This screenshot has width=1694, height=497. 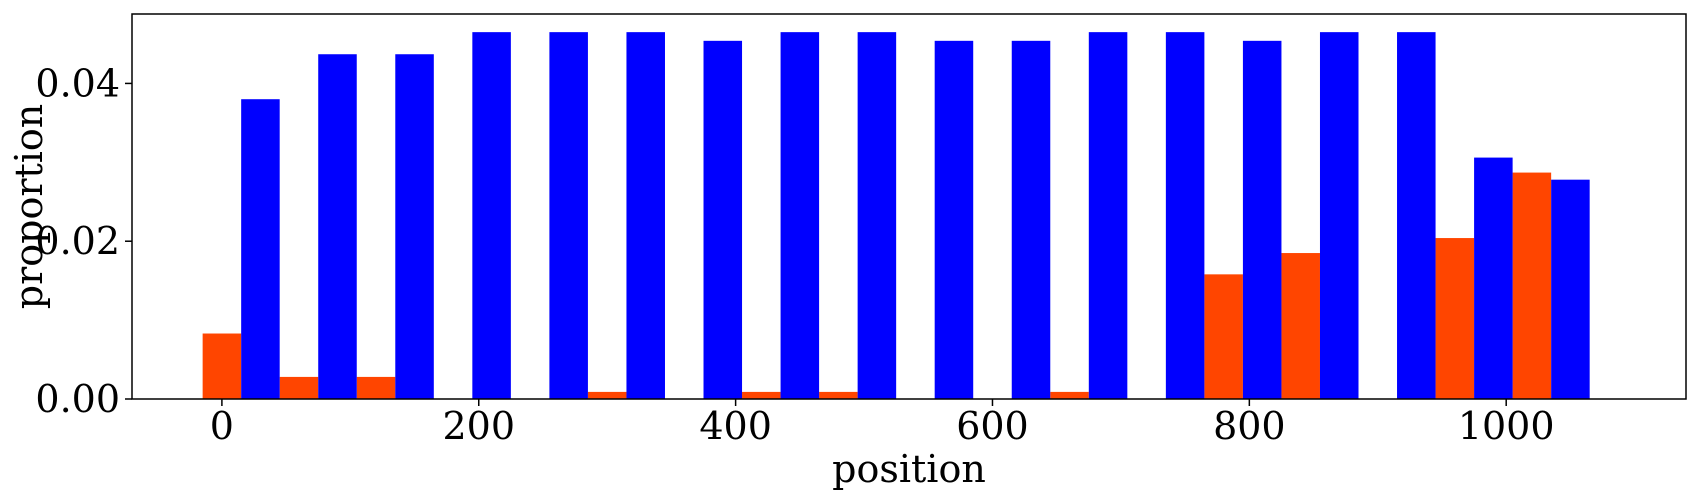 I want to click on x-tick-label: 200, so click(x=478, y=426).